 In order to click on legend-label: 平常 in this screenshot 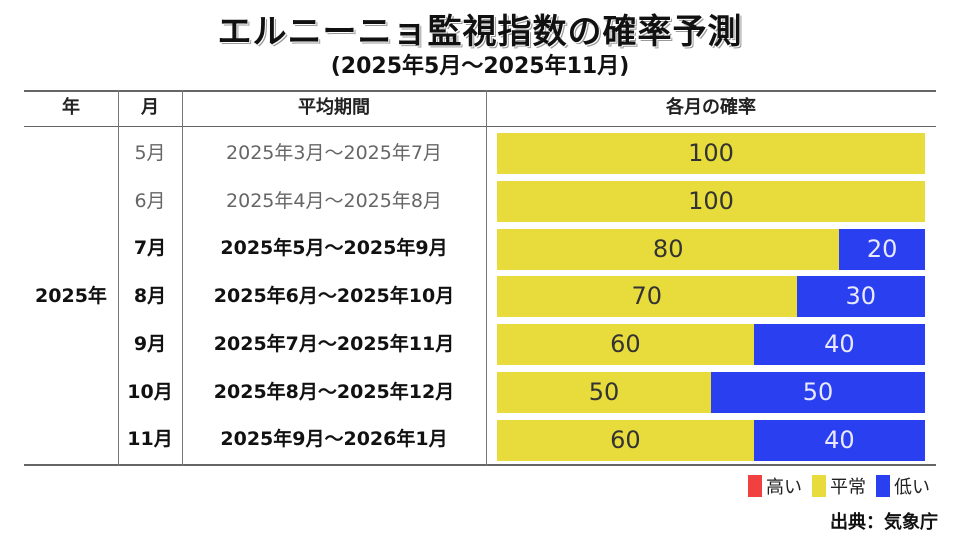, I will do `click(848, 487)`.